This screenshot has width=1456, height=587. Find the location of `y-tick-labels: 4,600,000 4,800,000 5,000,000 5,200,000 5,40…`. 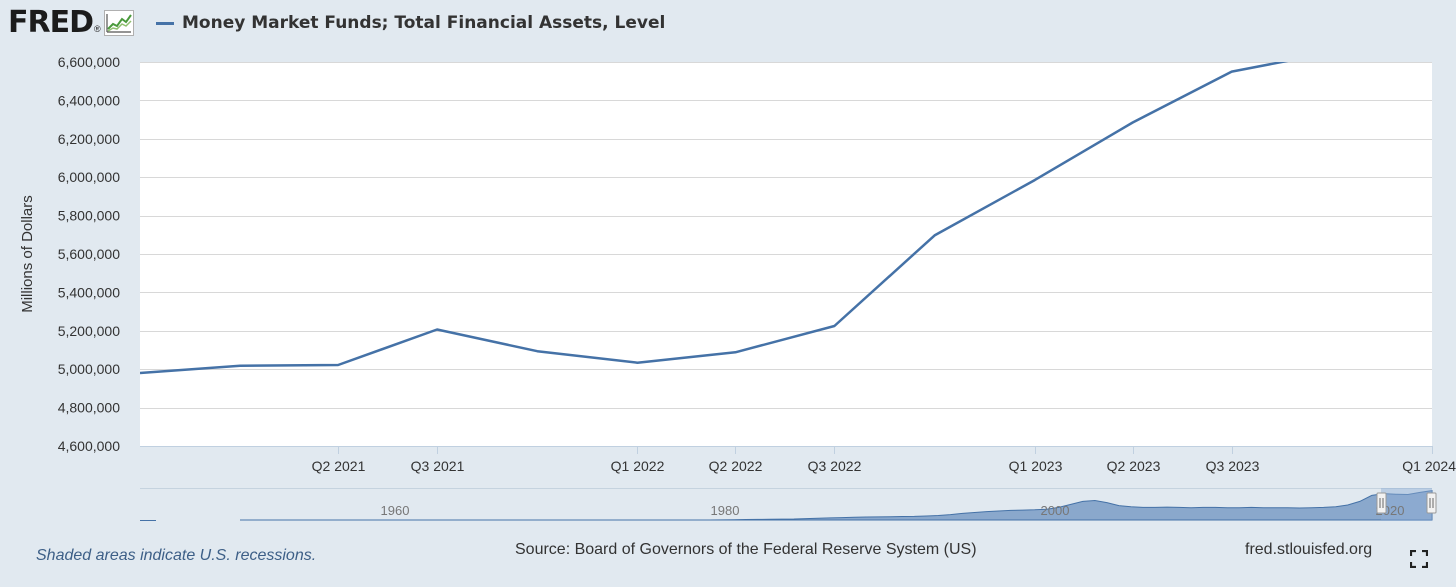

y-tick-labels: 4,600,000 4,800,000 5,000,000 5,200,000 5,40… is located at coordinates (89, 254).